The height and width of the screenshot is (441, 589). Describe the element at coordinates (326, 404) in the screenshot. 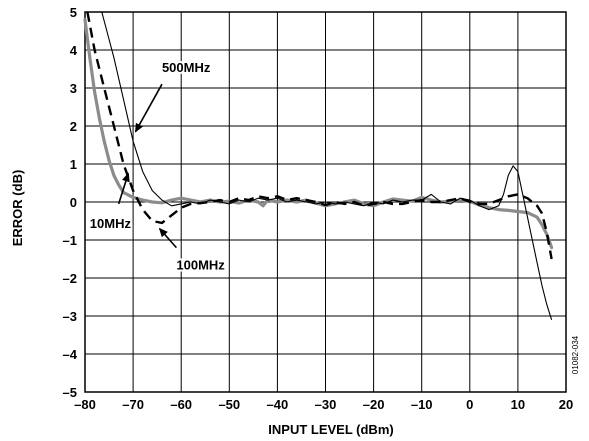

I see `x-tick-label: –30` at that location.